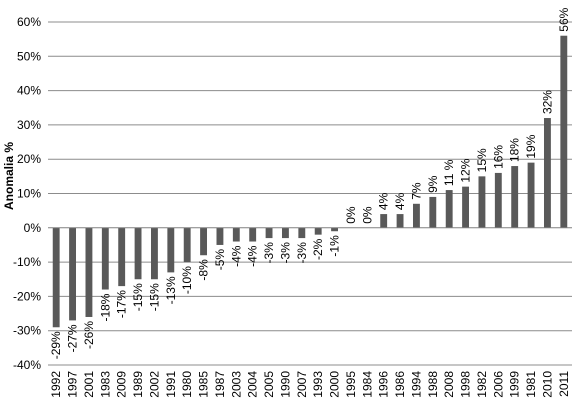  Describe the element at coordinates (220, 384) in the screenshot. I see `x-tick-label: 1987` at that location.